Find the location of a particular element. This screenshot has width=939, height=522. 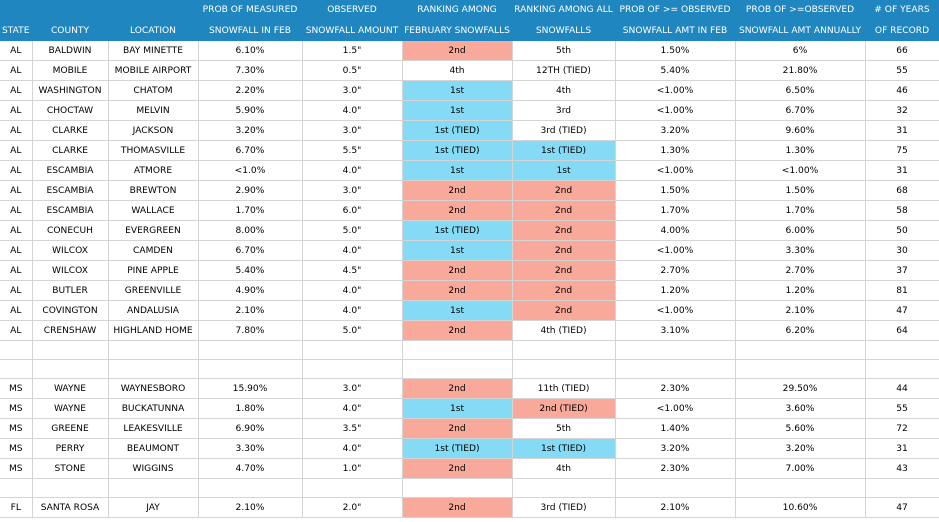

location-cell: WALLACE is located at coordinates (153, 210).